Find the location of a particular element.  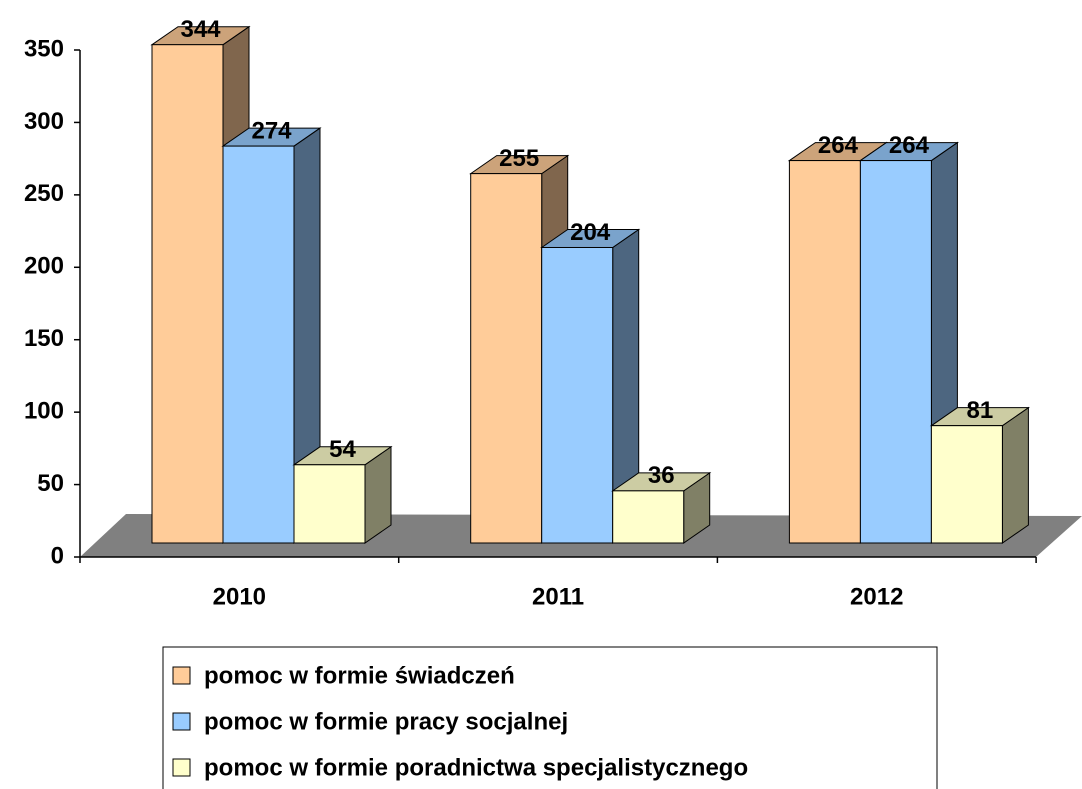

legend is located at coordinates (550, 717).